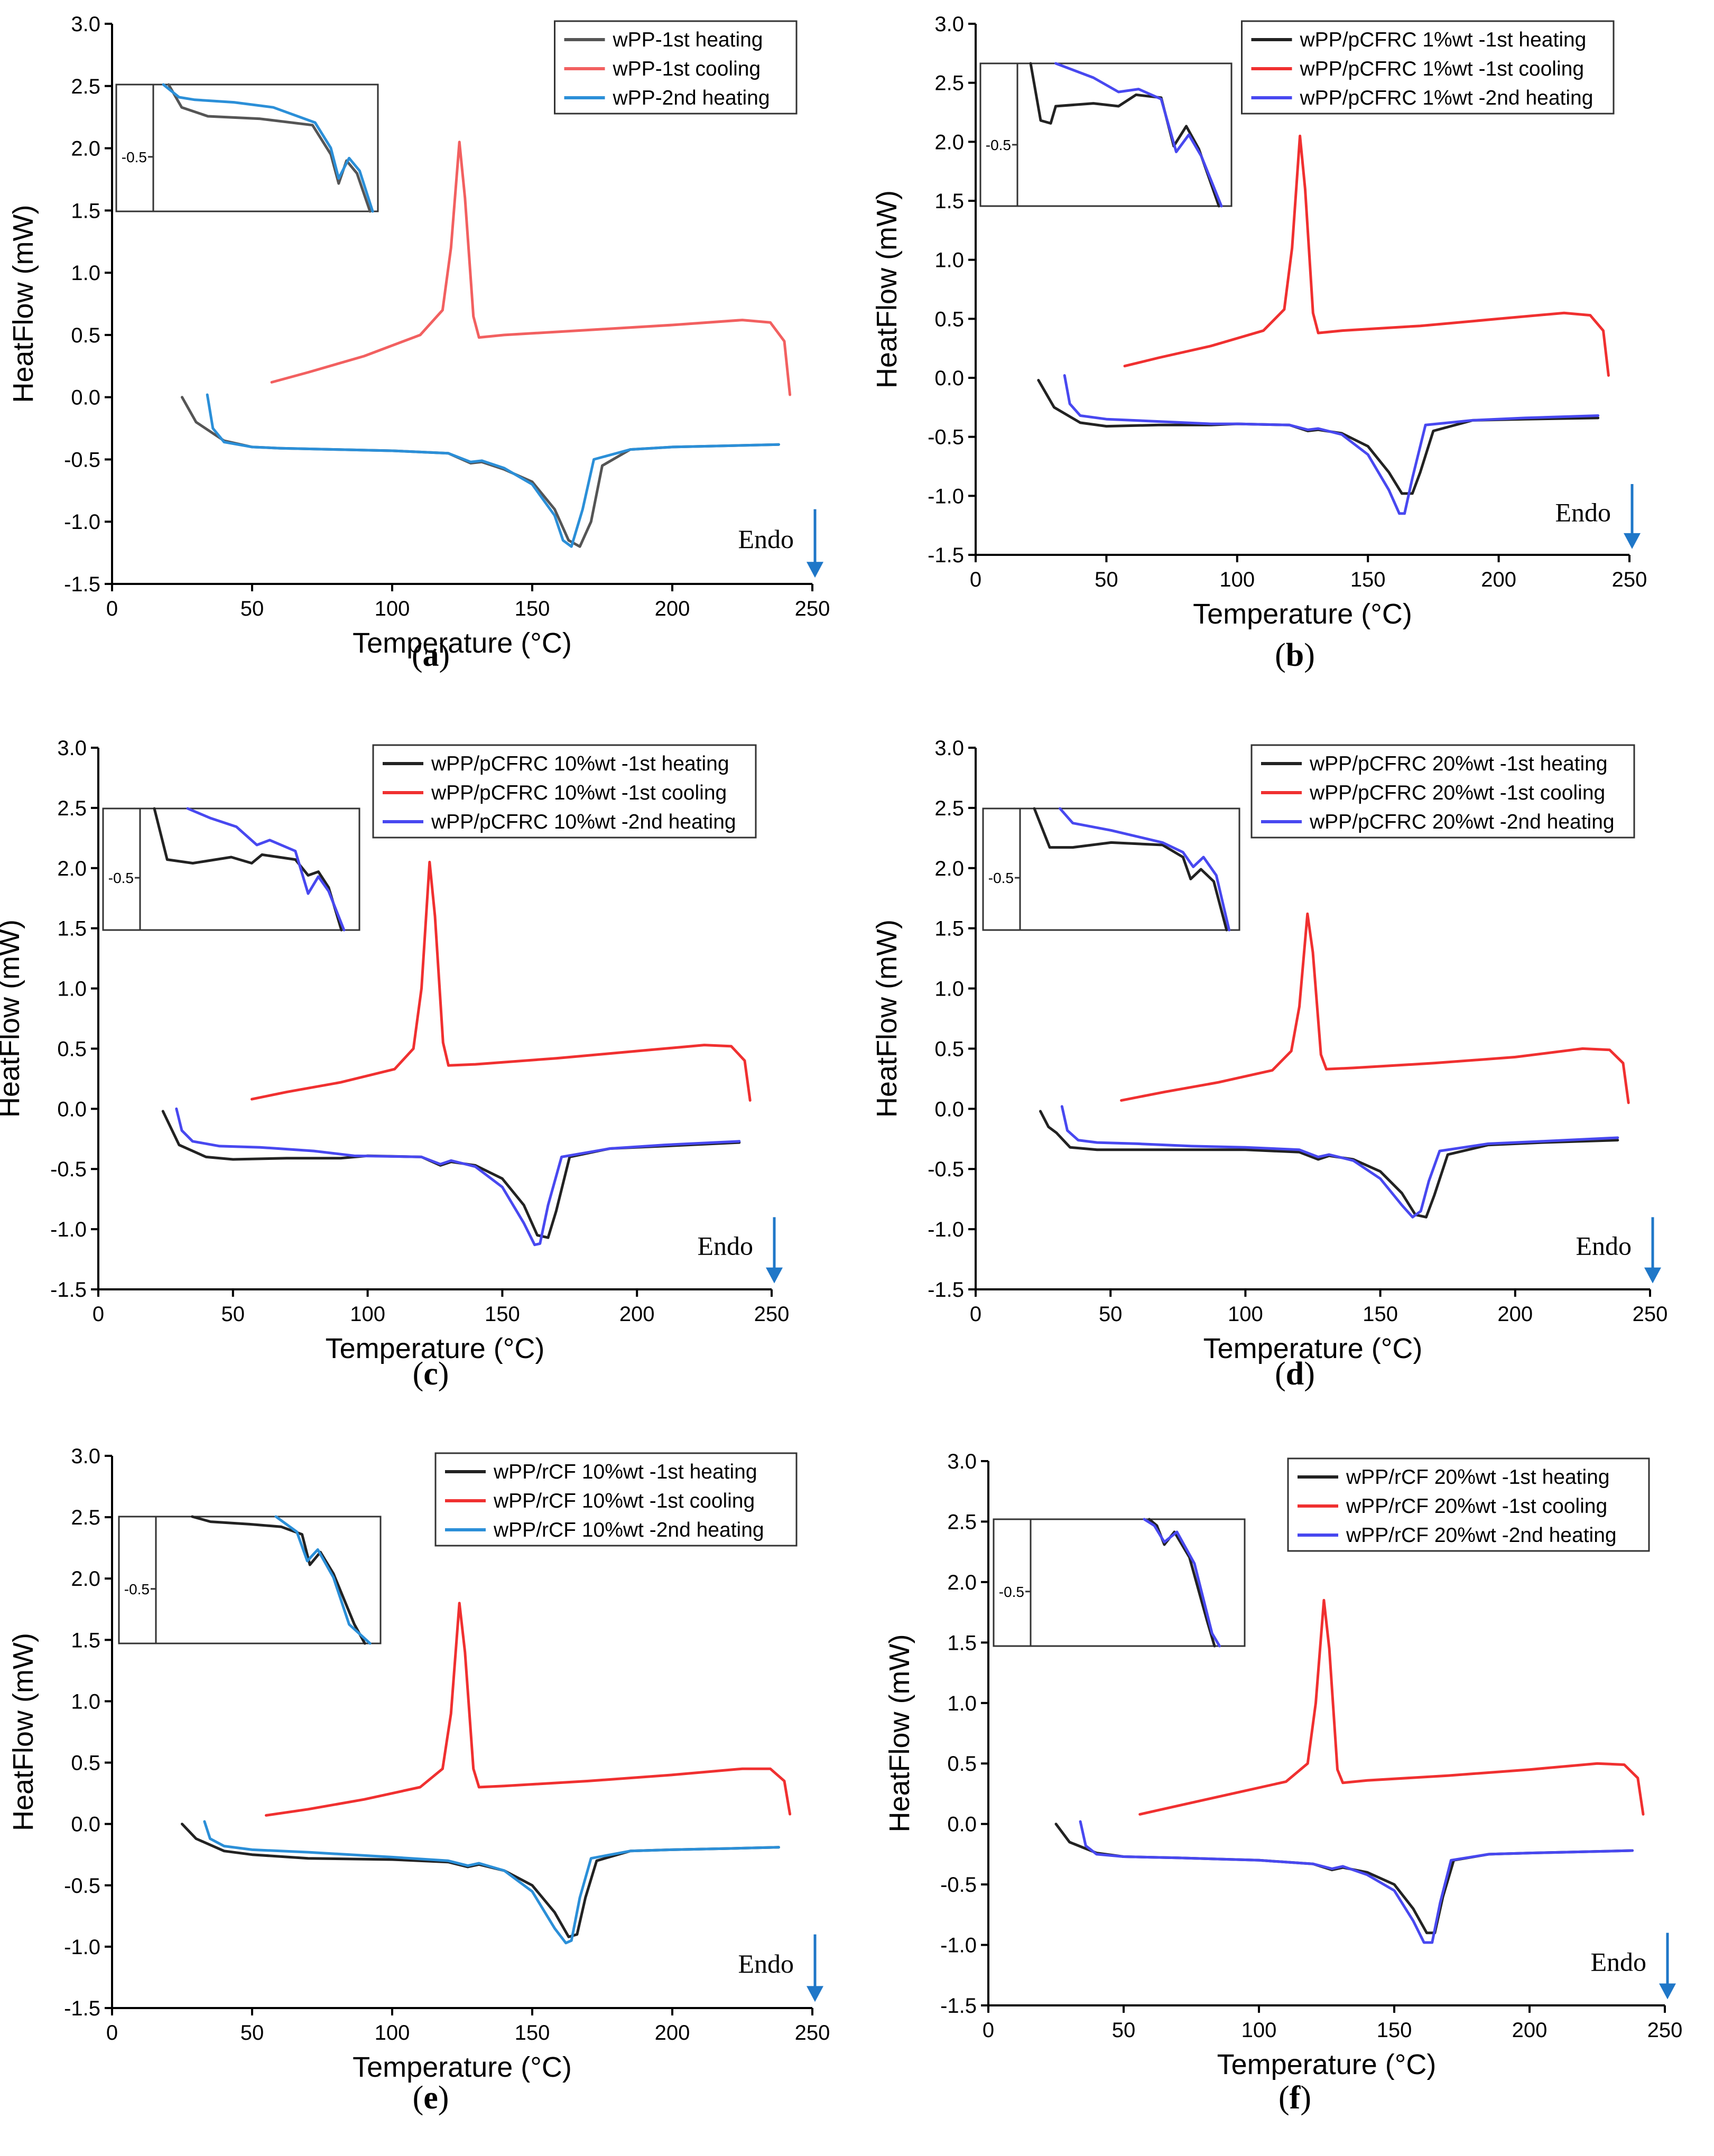  I want to click on legend-entry: wPP/rCF 20%wt -1st cooling, so click(1476, 1506).